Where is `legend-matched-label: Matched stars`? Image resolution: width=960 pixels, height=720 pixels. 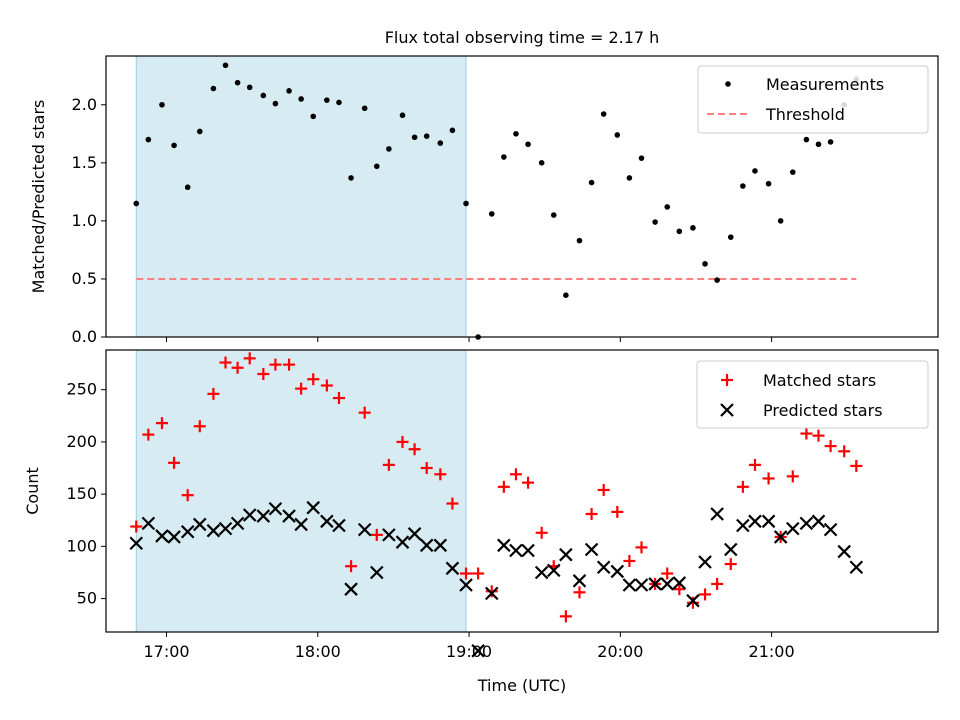 legend-matched-label: Matched stars is located at coordinates (819, 380).